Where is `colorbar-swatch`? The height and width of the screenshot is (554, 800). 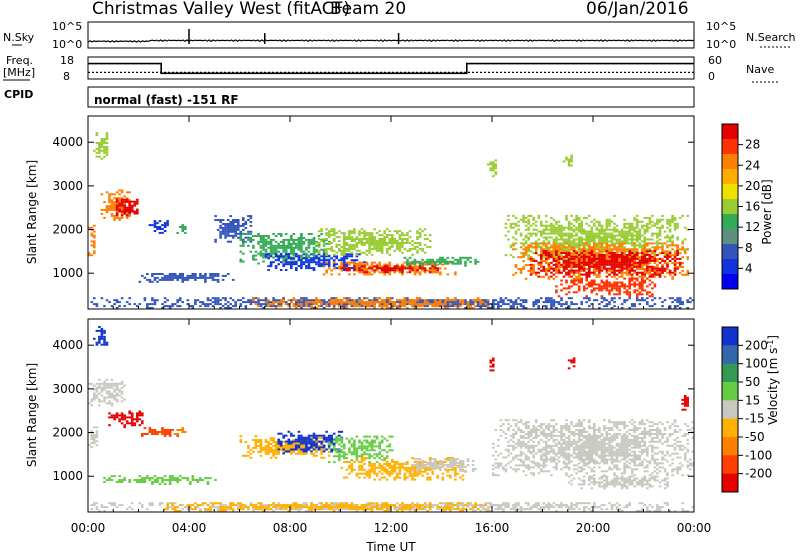
colorbar-swatch is located at coordinates (730, 132).